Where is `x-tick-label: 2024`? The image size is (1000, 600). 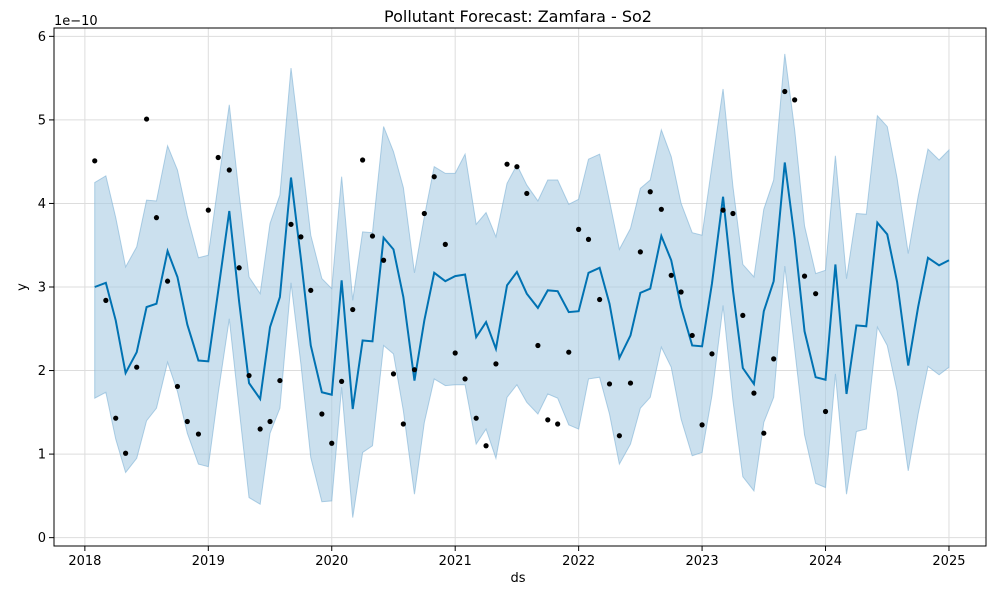 x-tick-label: 2024 is located at coordinates (825, 561).